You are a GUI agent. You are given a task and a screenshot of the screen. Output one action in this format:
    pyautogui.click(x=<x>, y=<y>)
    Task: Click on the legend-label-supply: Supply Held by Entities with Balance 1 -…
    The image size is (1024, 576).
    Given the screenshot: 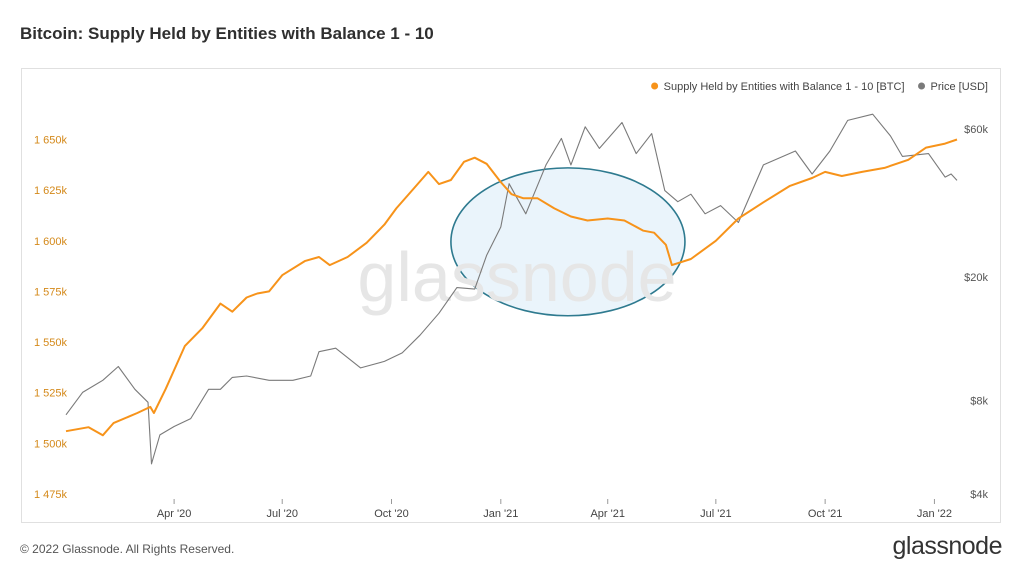 What is the action you would take?
    pyautogui.click(x=784, y=87)
    